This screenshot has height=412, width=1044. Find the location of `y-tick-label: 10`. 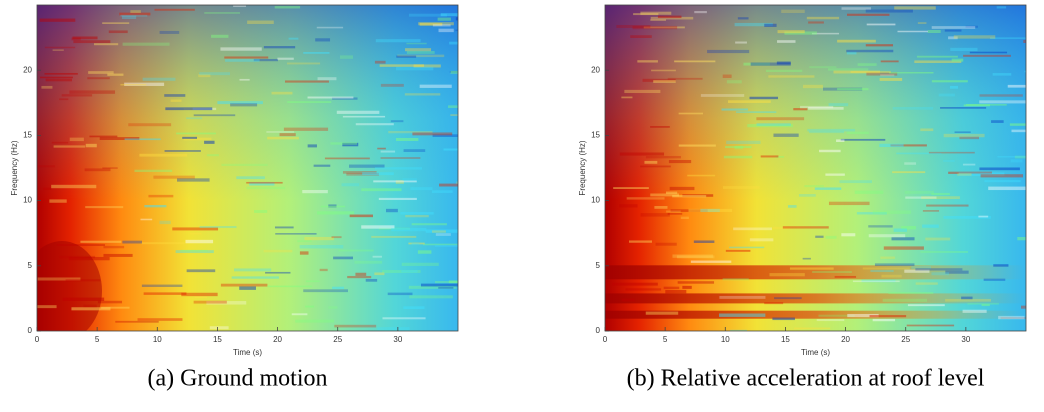

y-tick-label: 10 is located at coordinates (595, 200).